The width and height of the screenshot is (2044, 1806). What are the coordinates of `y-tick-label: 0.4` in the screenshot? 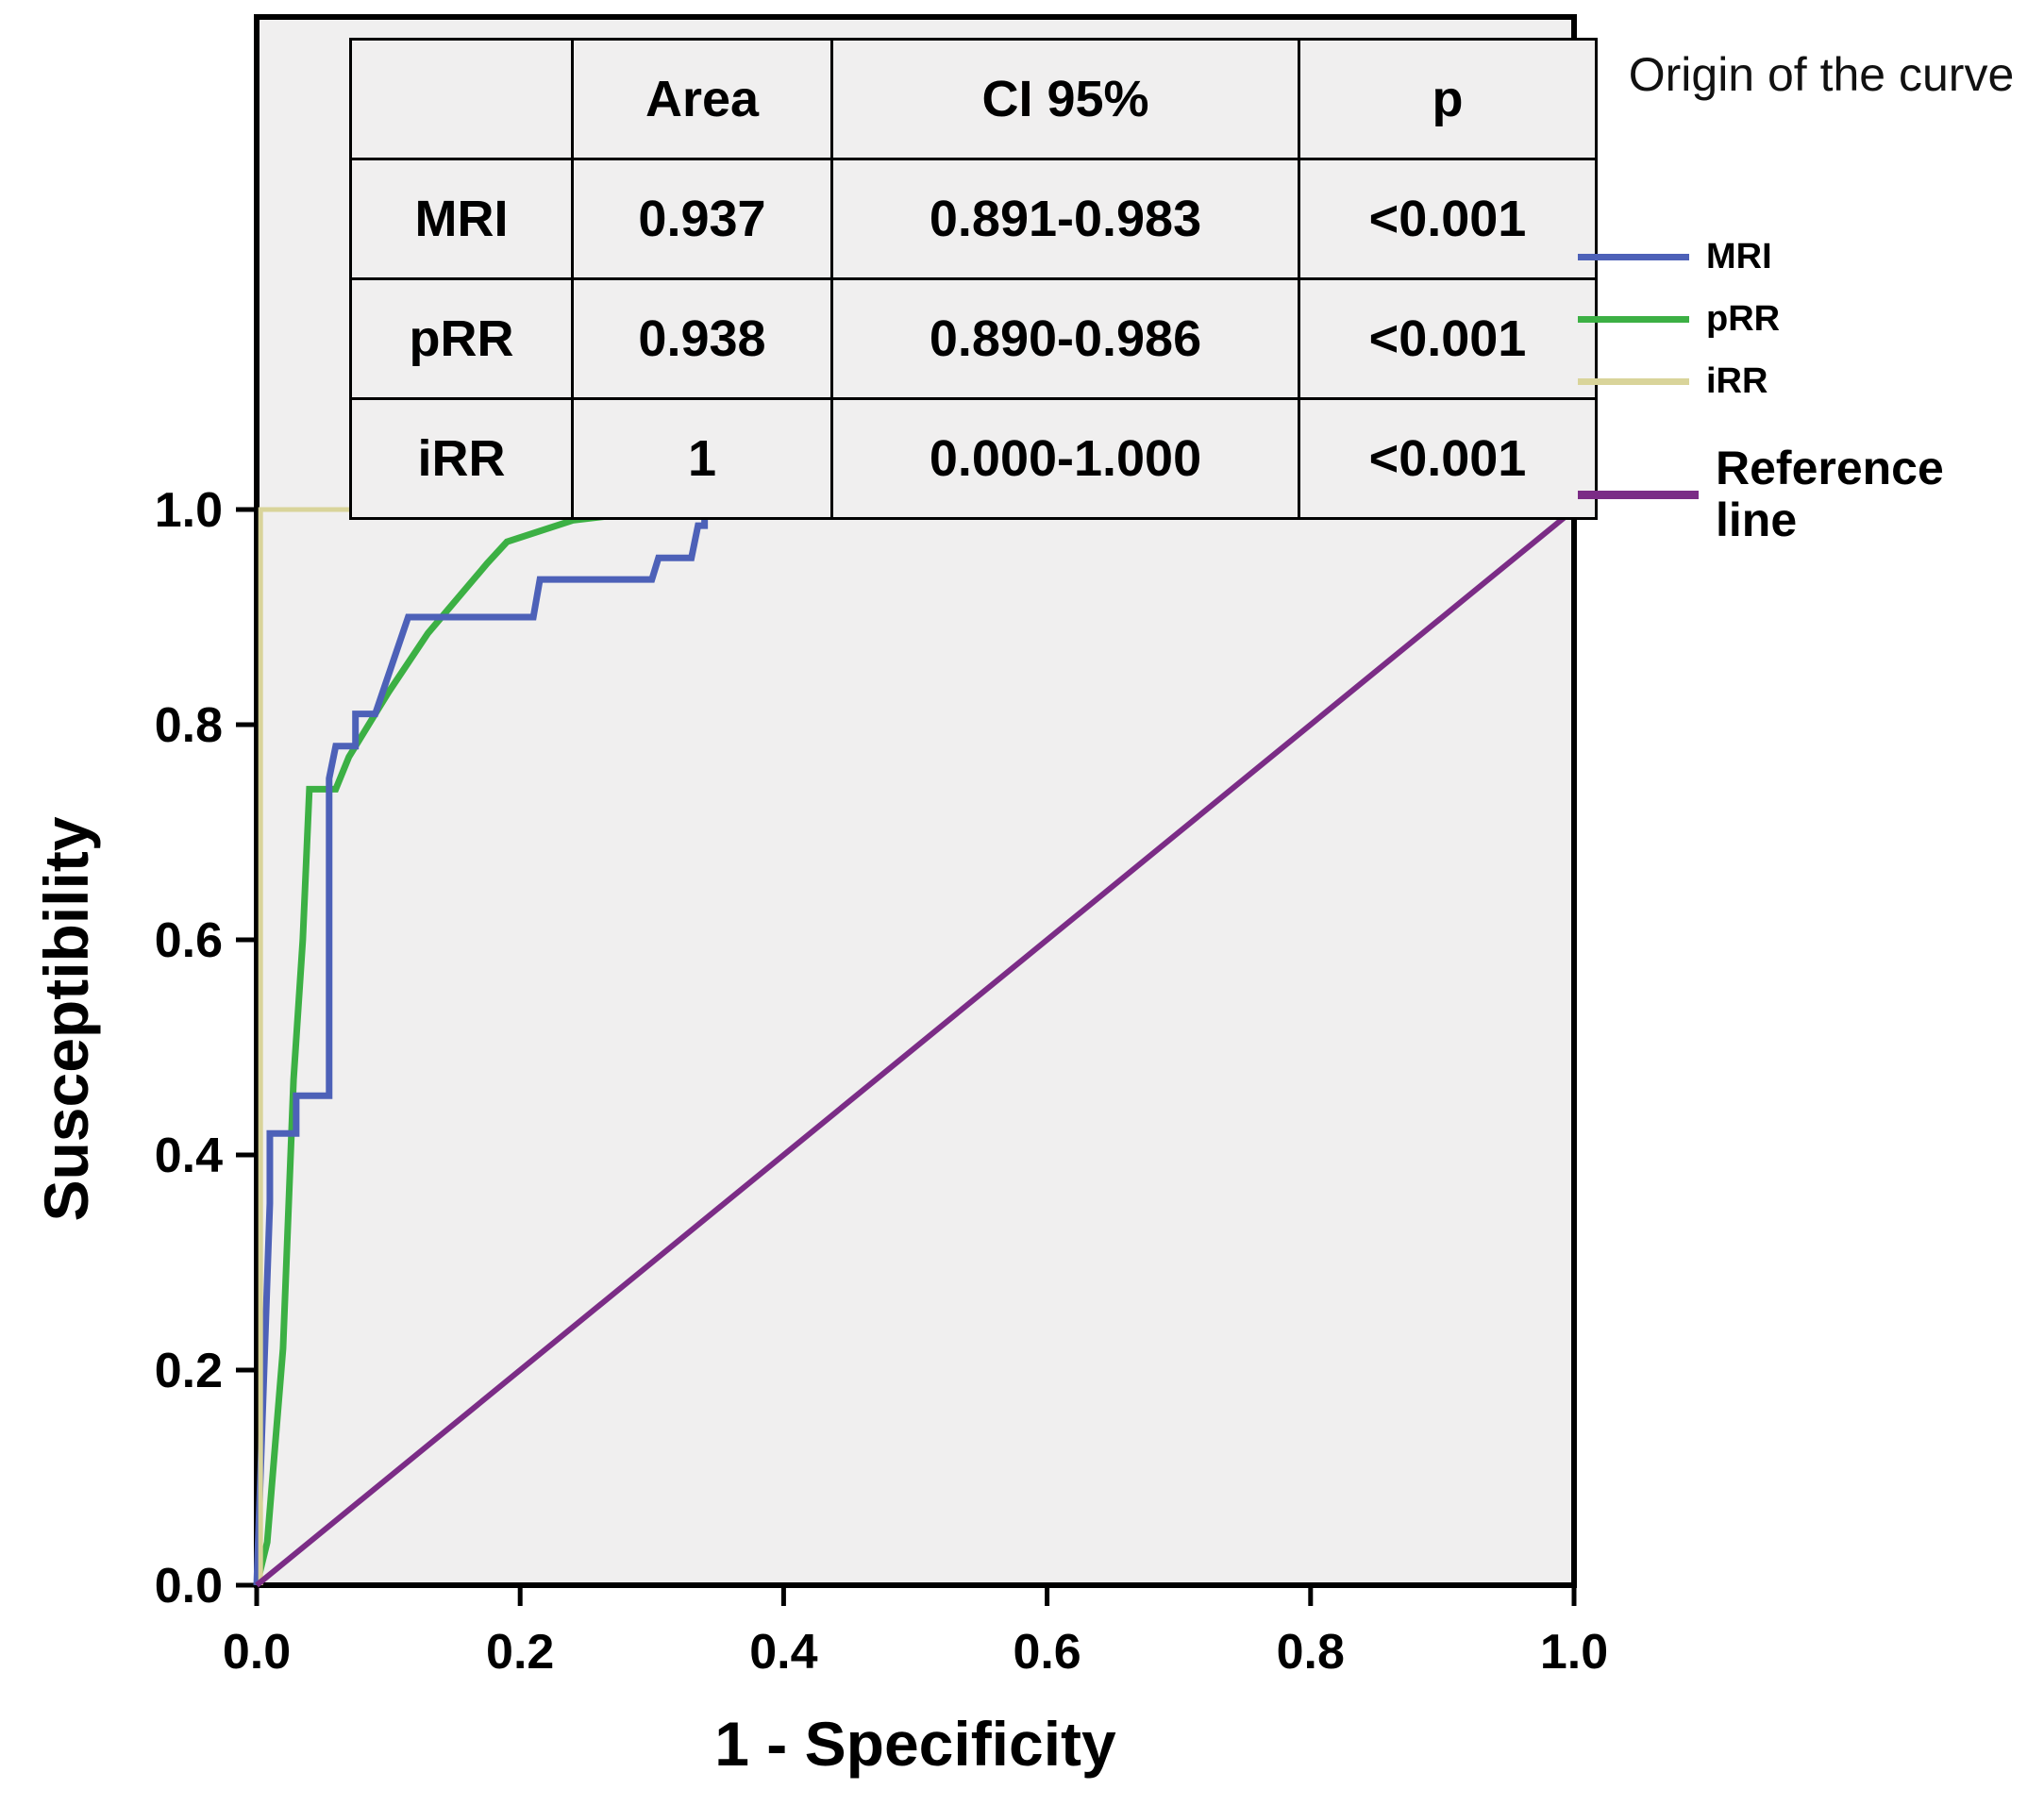 It's located at (189, 1156).